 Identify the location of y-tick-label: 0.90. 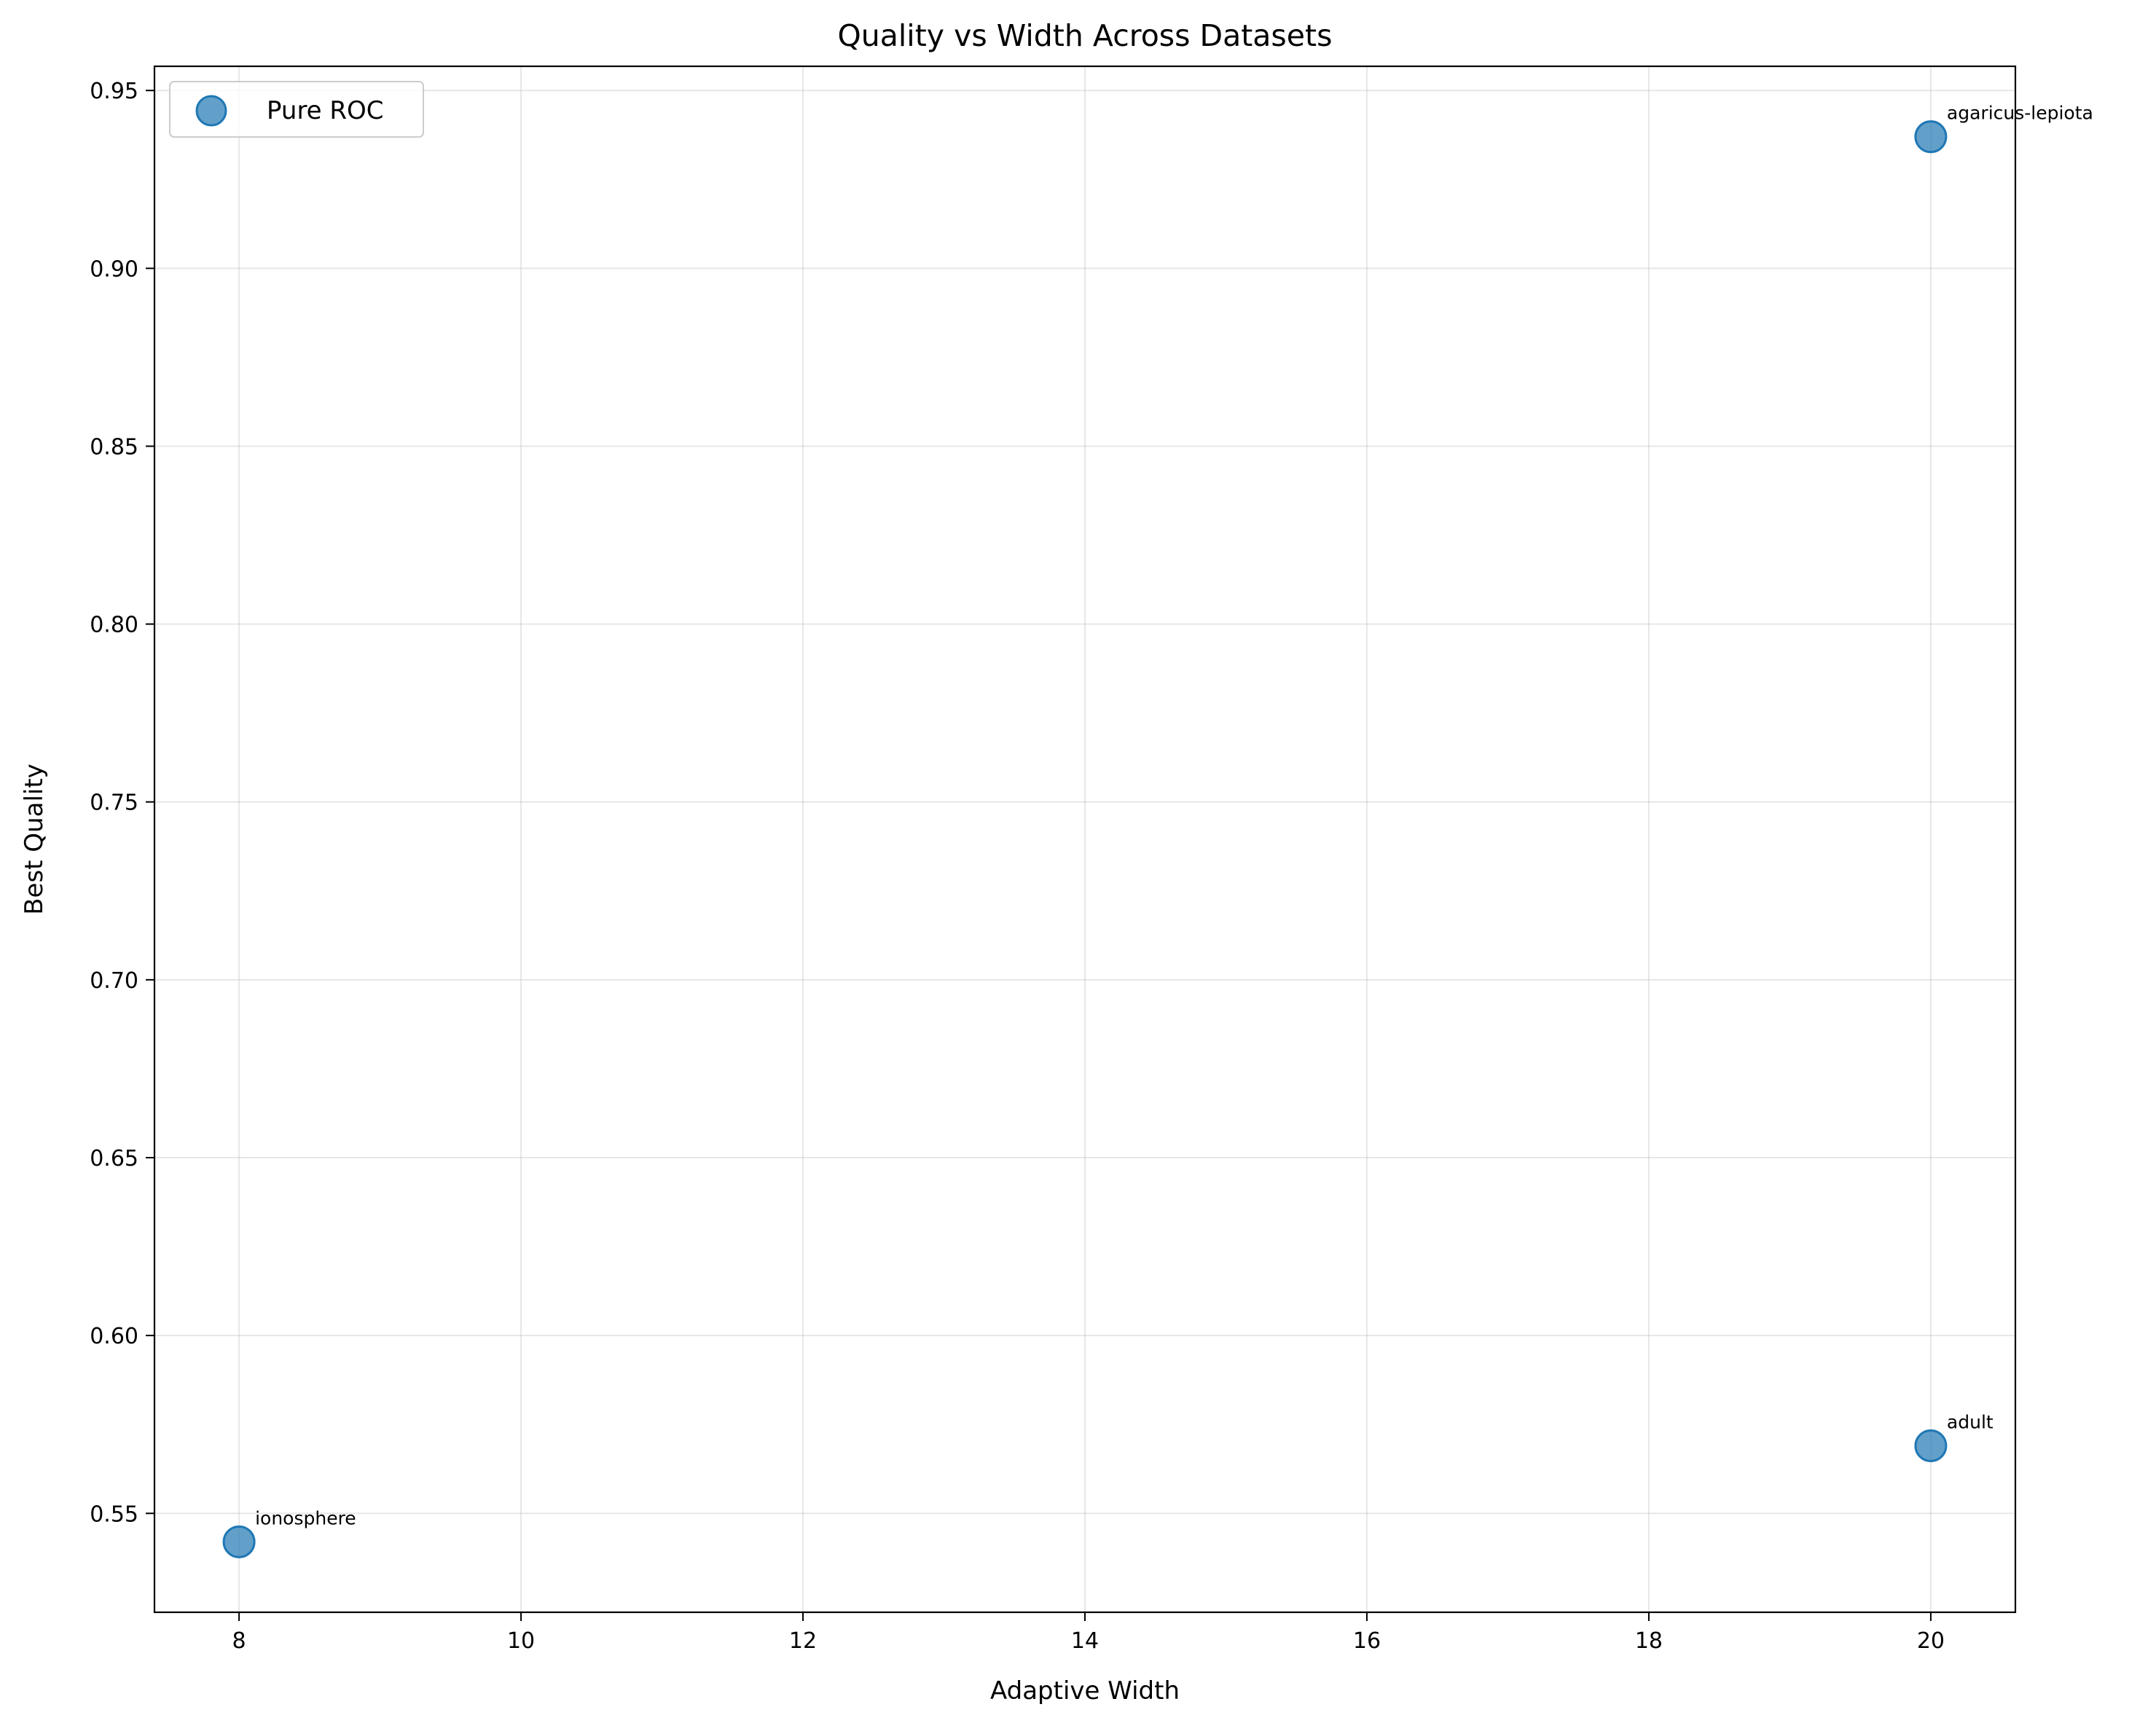
(114, 269).